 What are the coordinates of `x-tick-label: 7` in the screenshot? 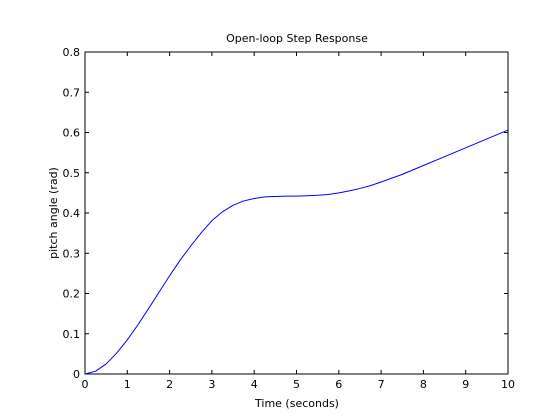 It's located at (381, 384).